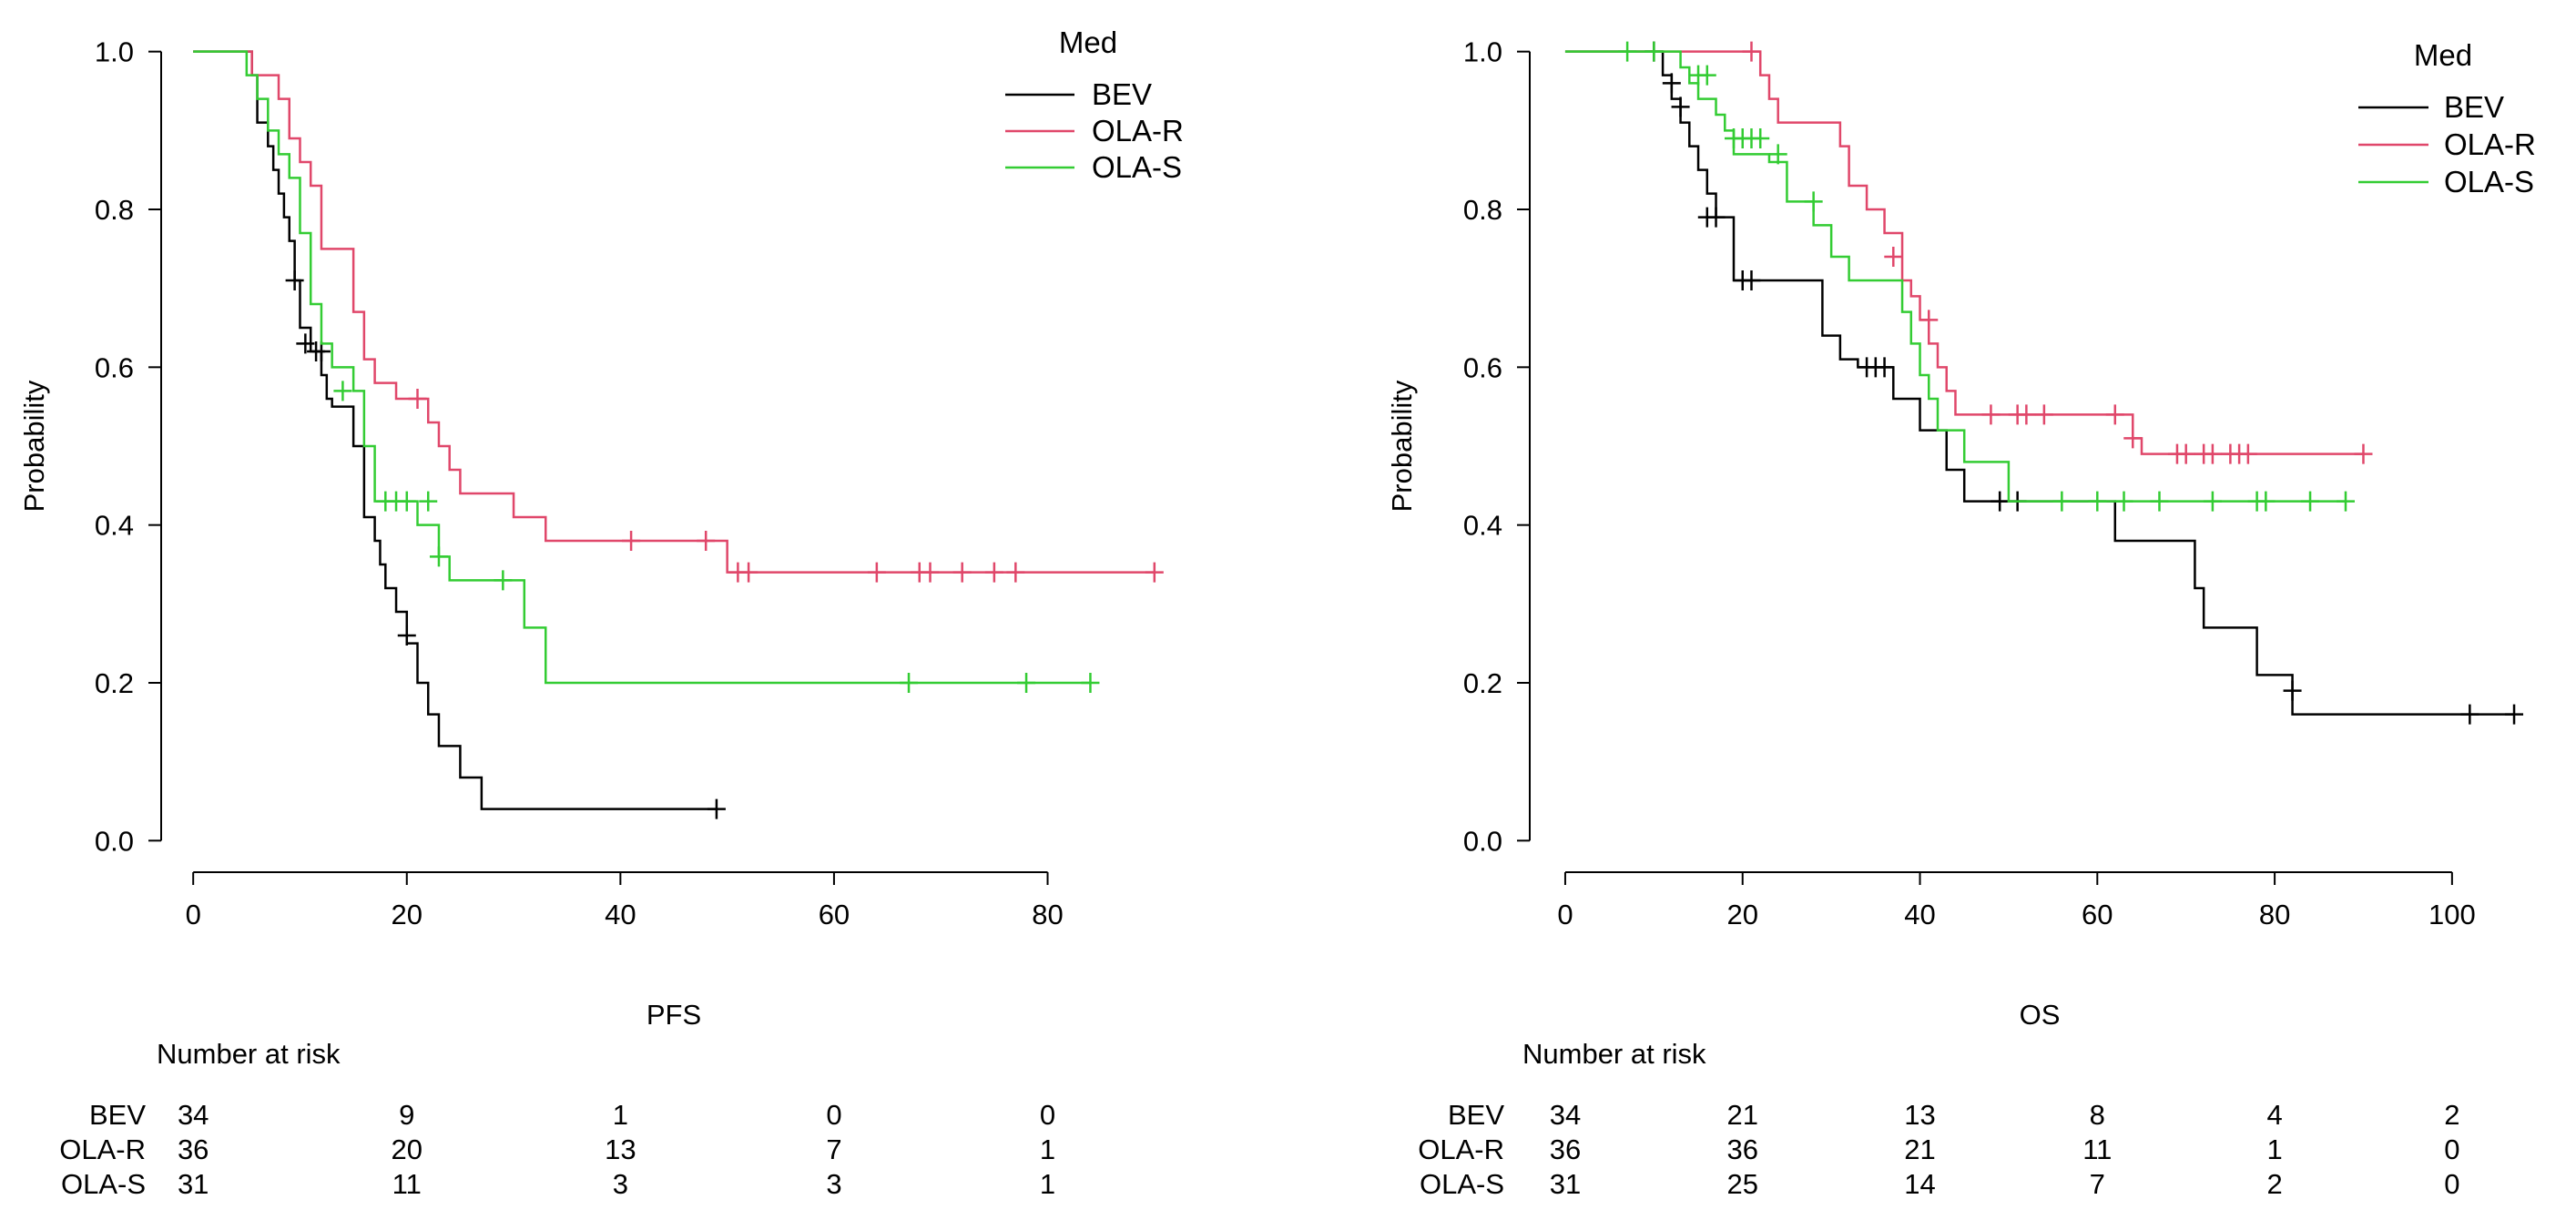 The width and height of the screenshot is (2576, 1230). Describe the element at coordinates (407, 1149) in the screenshot. I see `risk-count: 20` at that location.